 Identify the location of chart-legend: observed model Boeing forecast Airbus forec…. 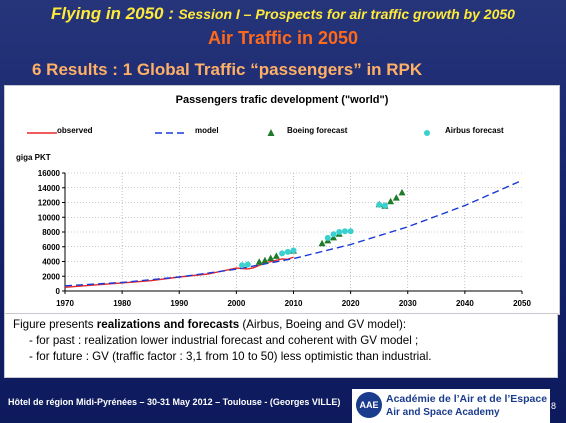
(282, 133).